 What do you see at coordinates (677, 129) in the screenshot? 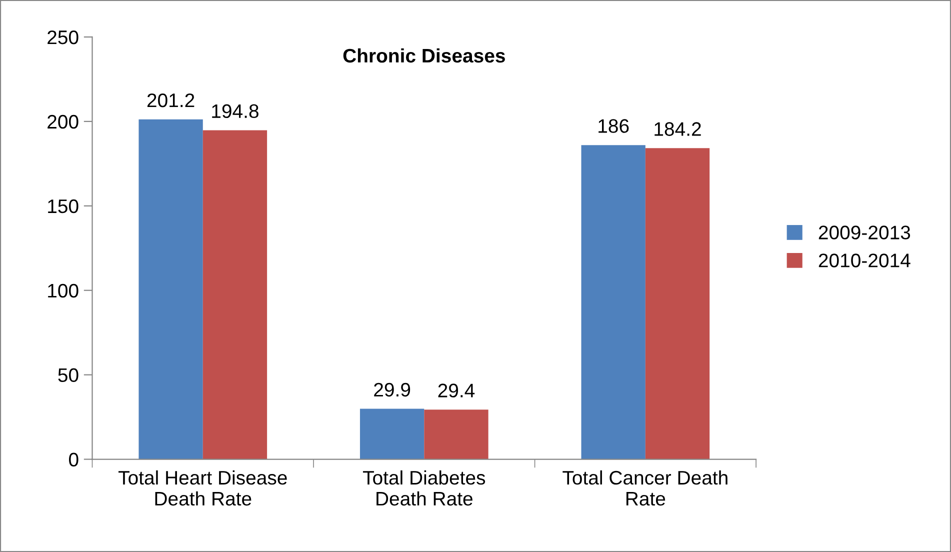
I see `data-label: 184.2` at bounding box center [677, 129].